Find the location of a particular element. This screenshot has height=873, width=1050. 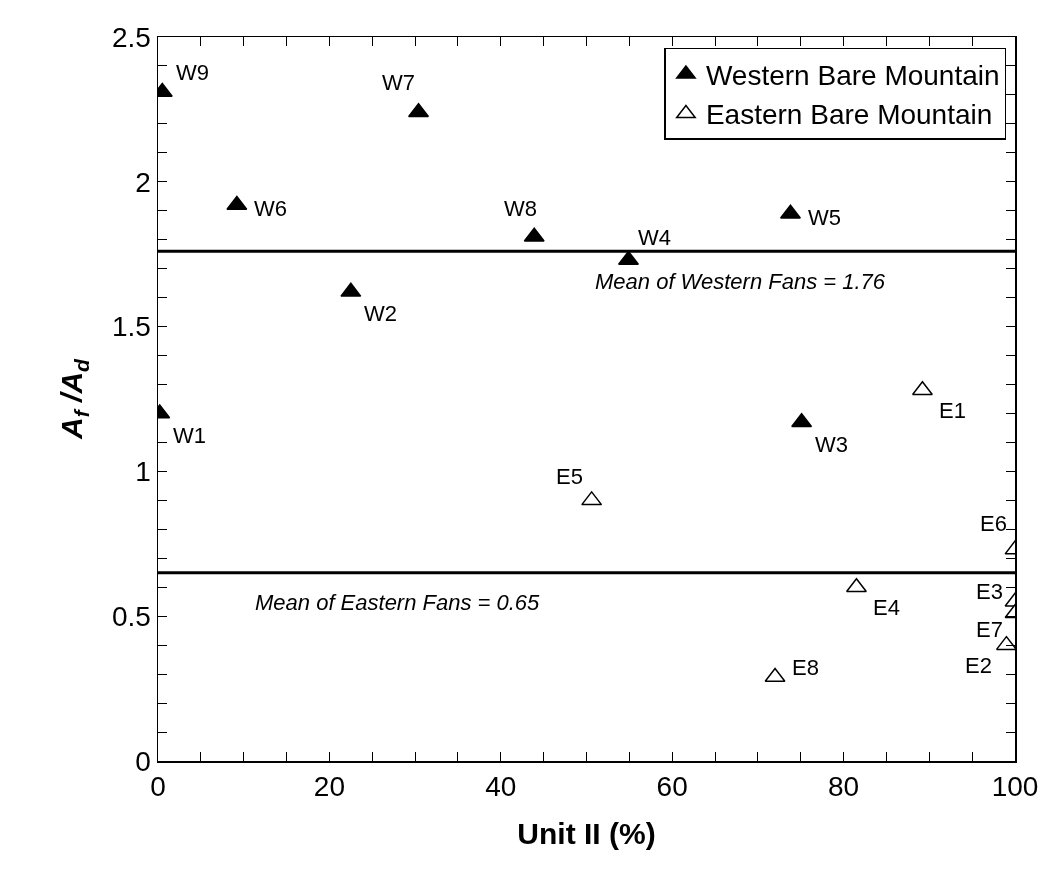

y-tick-label: 0.5 is located at coordinates (131, 616).